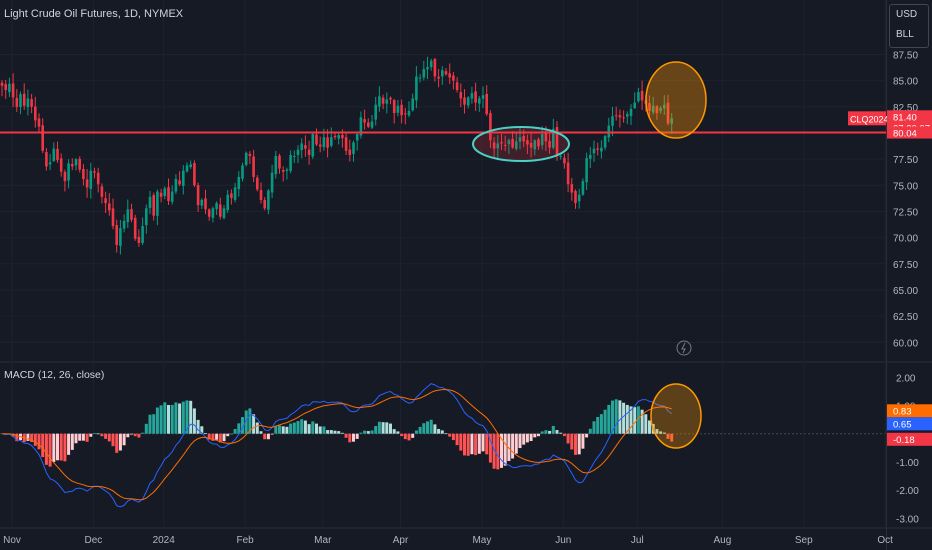  Describe the element at coordinates (902, 411) in the screenshot. I see `signal-value-badge-text: 0.83` at that location.